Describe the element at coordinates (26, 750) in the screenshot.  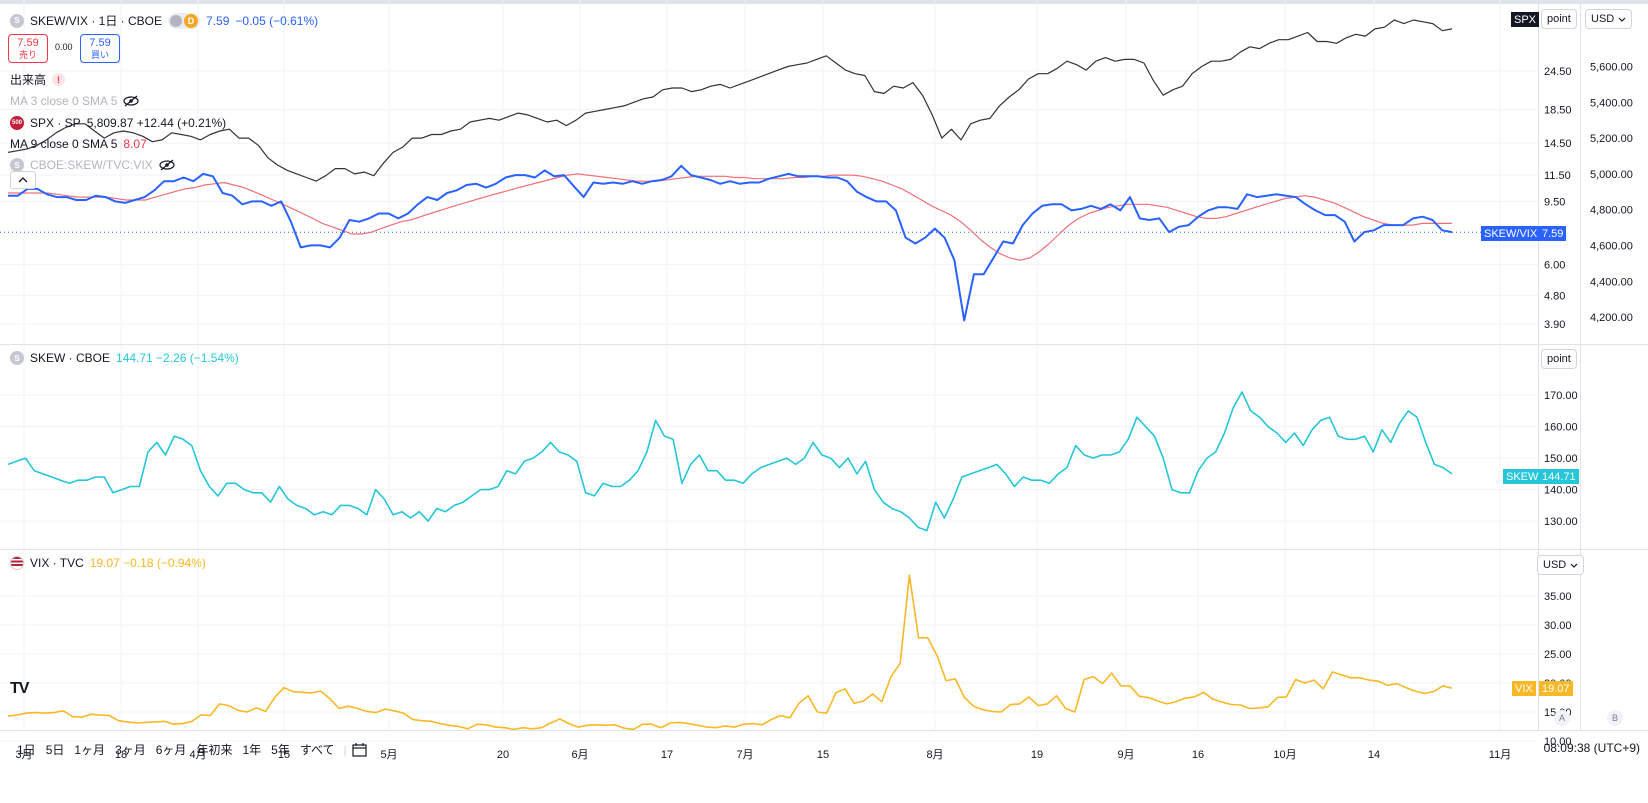
I see `range-1d: 1日` at that location.